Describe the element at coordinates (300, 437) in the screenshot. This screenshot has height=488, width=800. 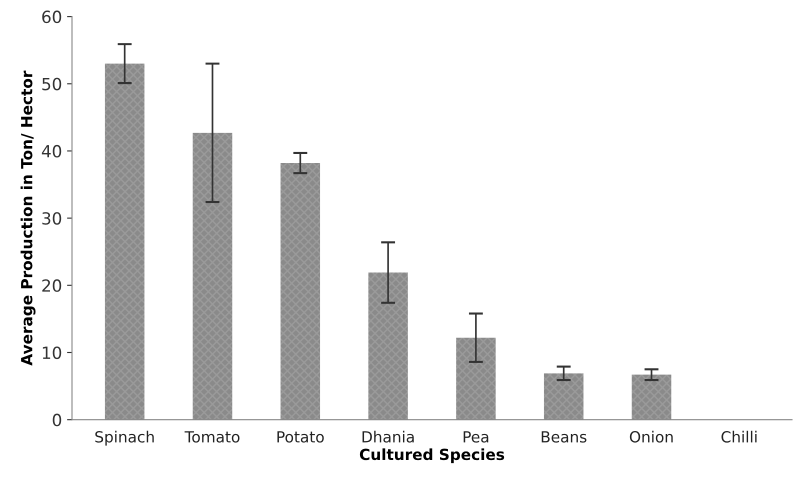
I see `x-tick-label: Potato` at that location.